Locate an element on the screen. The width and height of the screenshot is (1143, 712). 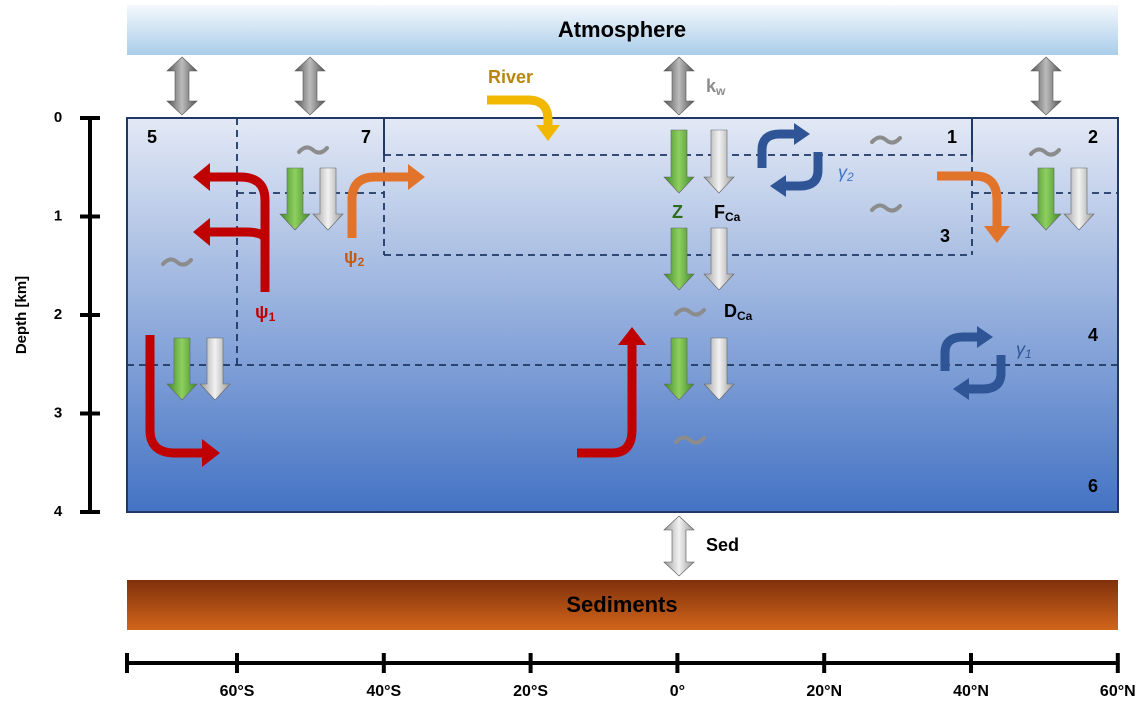
box-number: 1 is located at coordinates (952, 137).